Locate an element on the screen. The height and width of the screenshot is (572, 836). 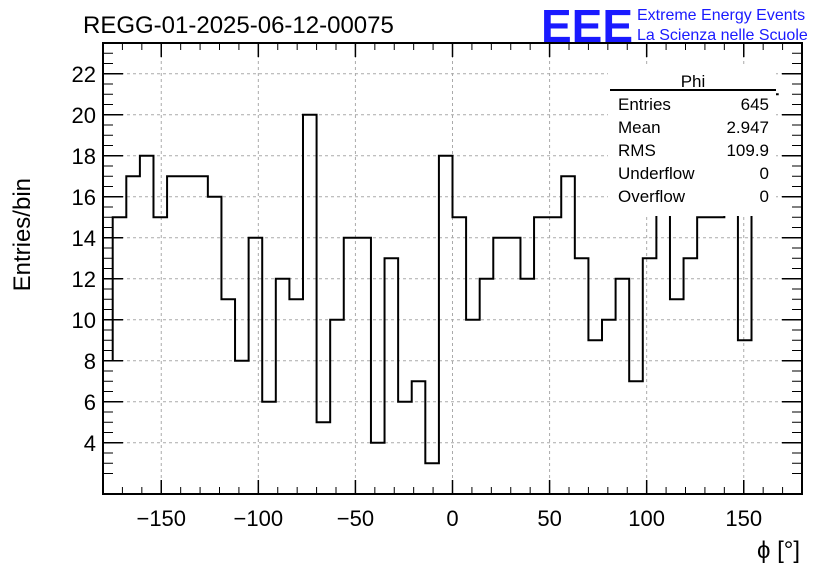
stats-value: 645 is located at coordinates (755, 104).